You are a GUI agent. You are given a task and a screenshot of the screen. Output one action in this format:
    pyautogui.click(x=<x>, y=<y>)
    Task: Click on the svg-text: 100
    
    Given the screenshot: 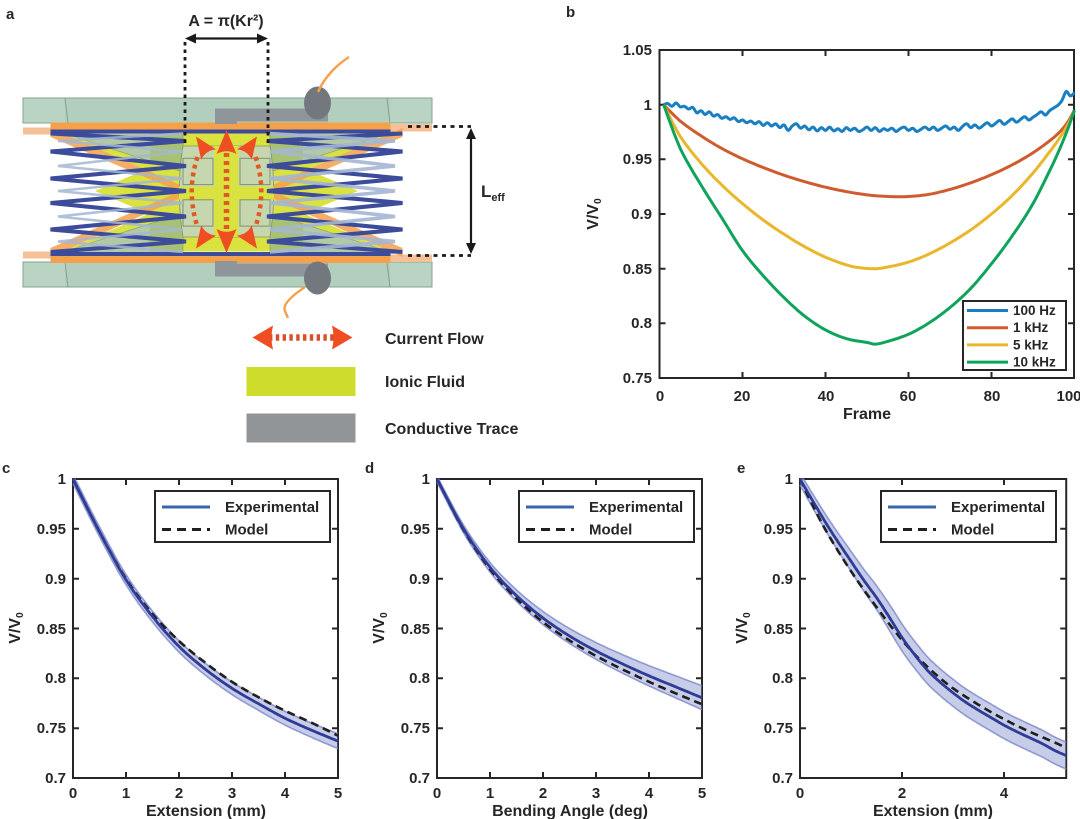 What is the action you would take?
    pyautogui.click(x=1068, y=396)
    